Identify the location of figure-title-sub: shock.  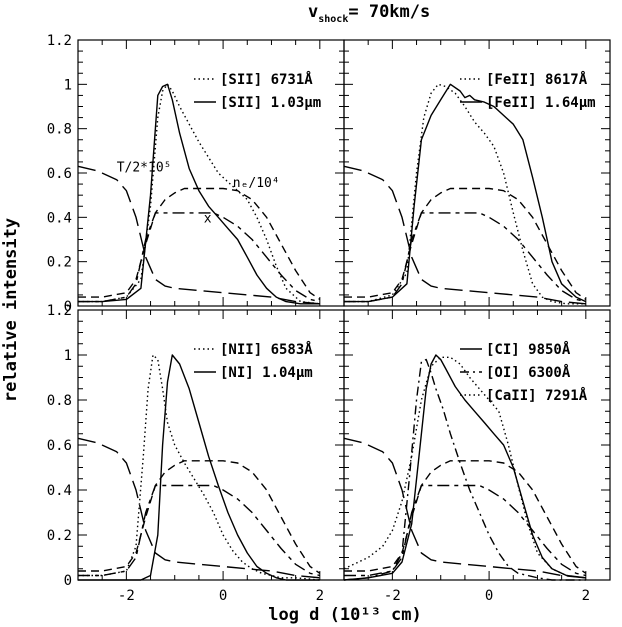
(333, 19).